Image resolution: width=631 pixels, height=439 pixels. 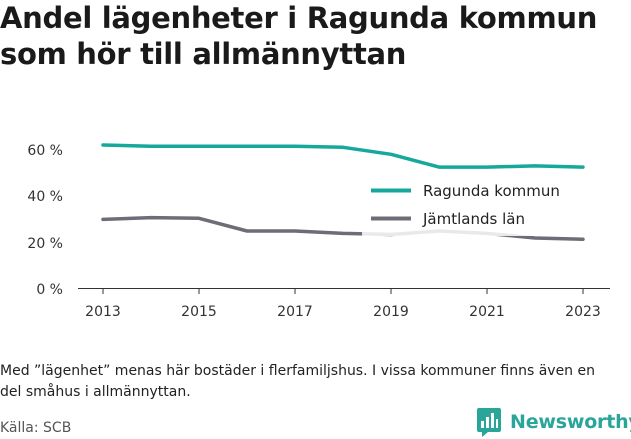 What do you see at coordinates (487, 312) in the screenshot?
I see `x-tick-label-2021: 2021` at bounding box center [487, 312].